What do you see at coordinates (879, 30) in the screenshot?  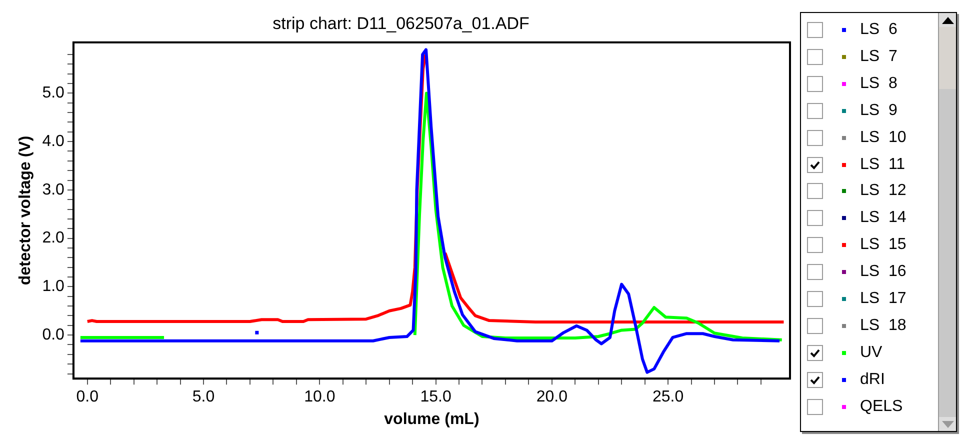 I see `legend-label: LS 6` at bounding box center [879, 30].